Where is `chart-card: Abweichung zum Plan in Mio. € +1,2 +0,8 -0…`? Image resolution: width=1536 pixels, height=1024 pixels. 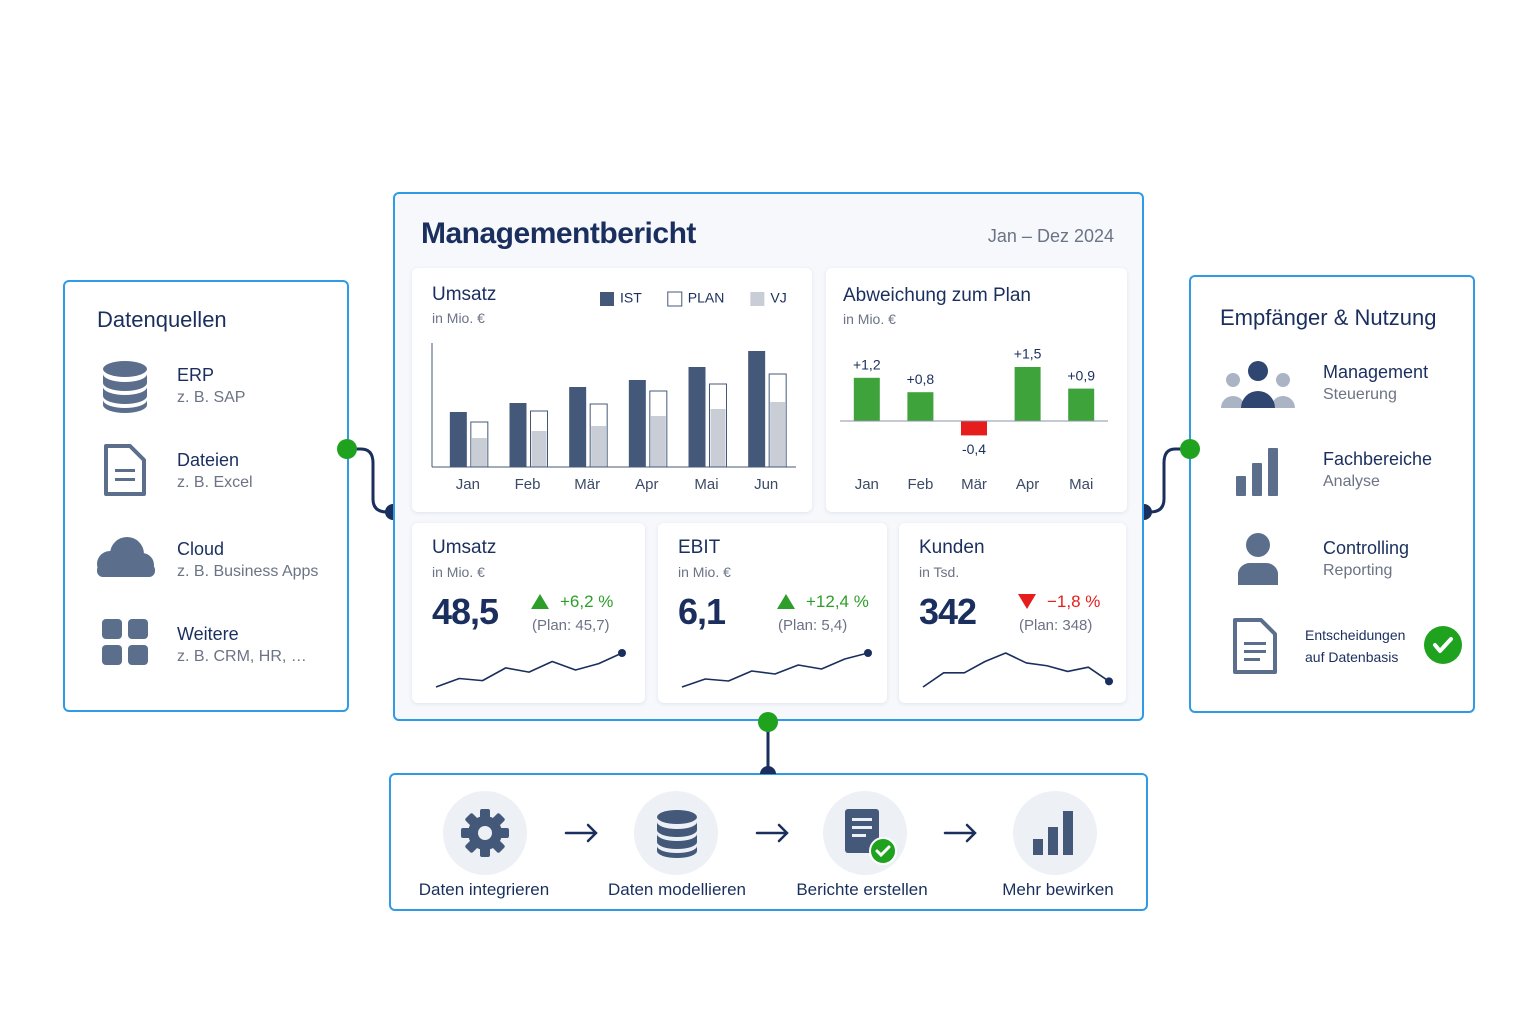 chart-card: Abweichung zum Plan in Mio. € +1,2 +0,8 -0… is located at coordinates (976, 390).